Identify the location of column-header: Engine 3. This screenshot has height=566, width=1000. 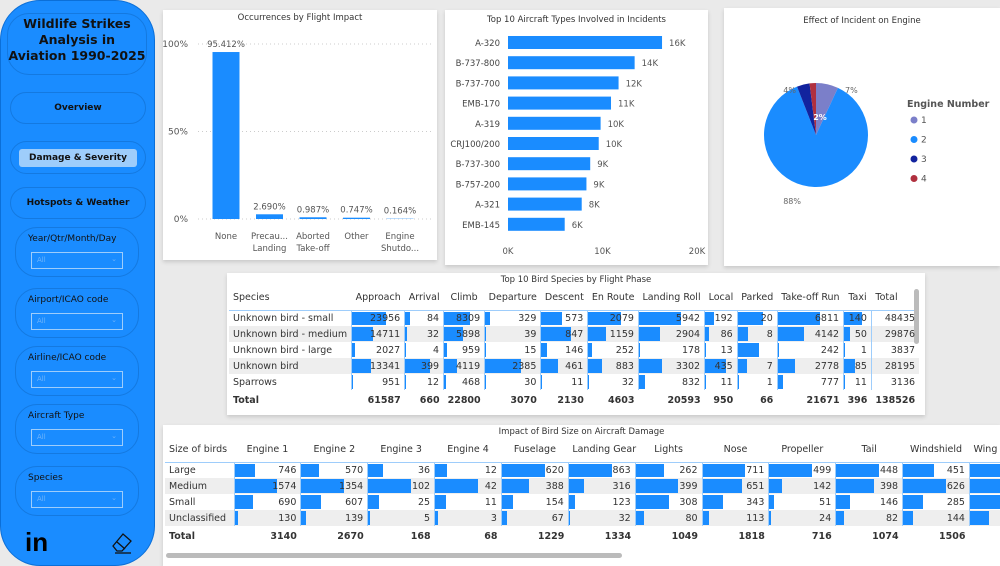
(401, 450).